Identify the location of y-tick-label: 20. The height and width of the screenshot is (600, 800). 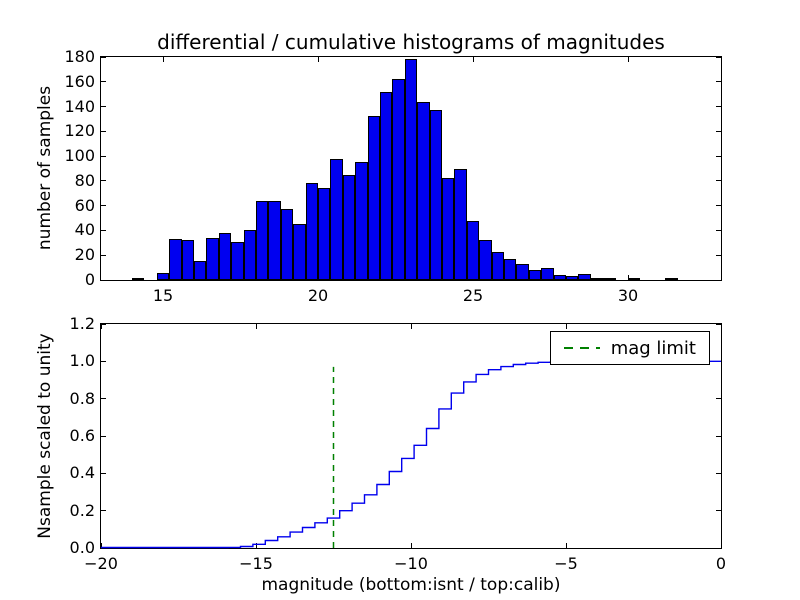
(84, 255).